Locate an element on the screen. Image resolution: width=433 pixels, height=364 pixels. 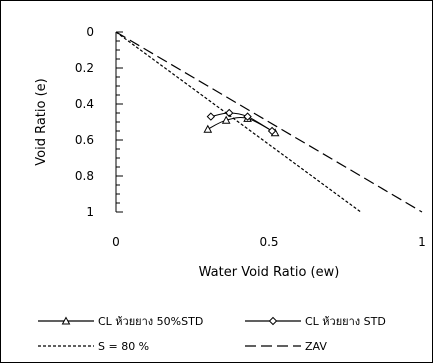
legend-item-2-label: S = 80 % is located at coordinates (123, 346).